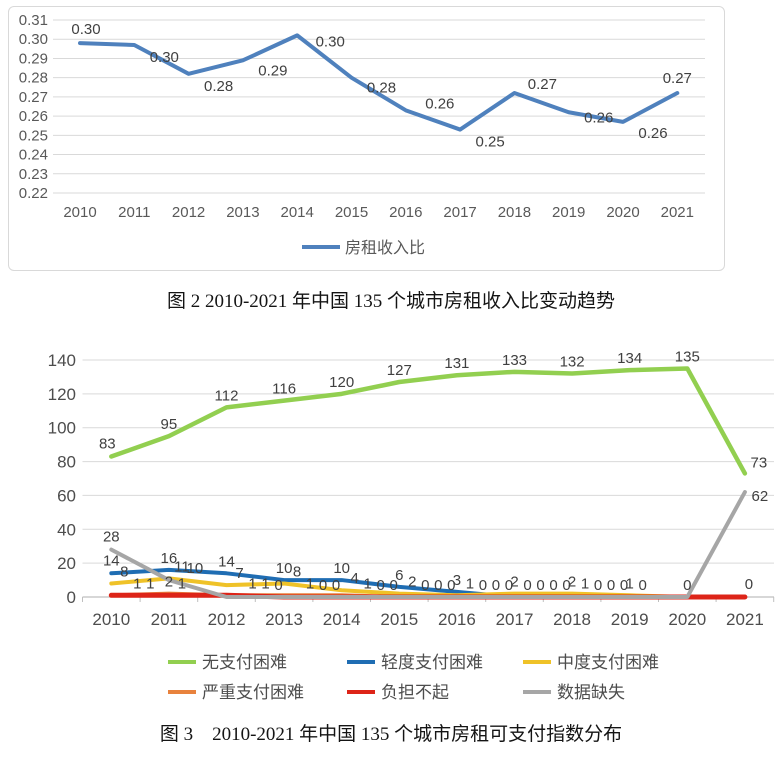 The width and height of the screenshot is (782, 757). I want to click on data-label: 73, so click(759, 462).